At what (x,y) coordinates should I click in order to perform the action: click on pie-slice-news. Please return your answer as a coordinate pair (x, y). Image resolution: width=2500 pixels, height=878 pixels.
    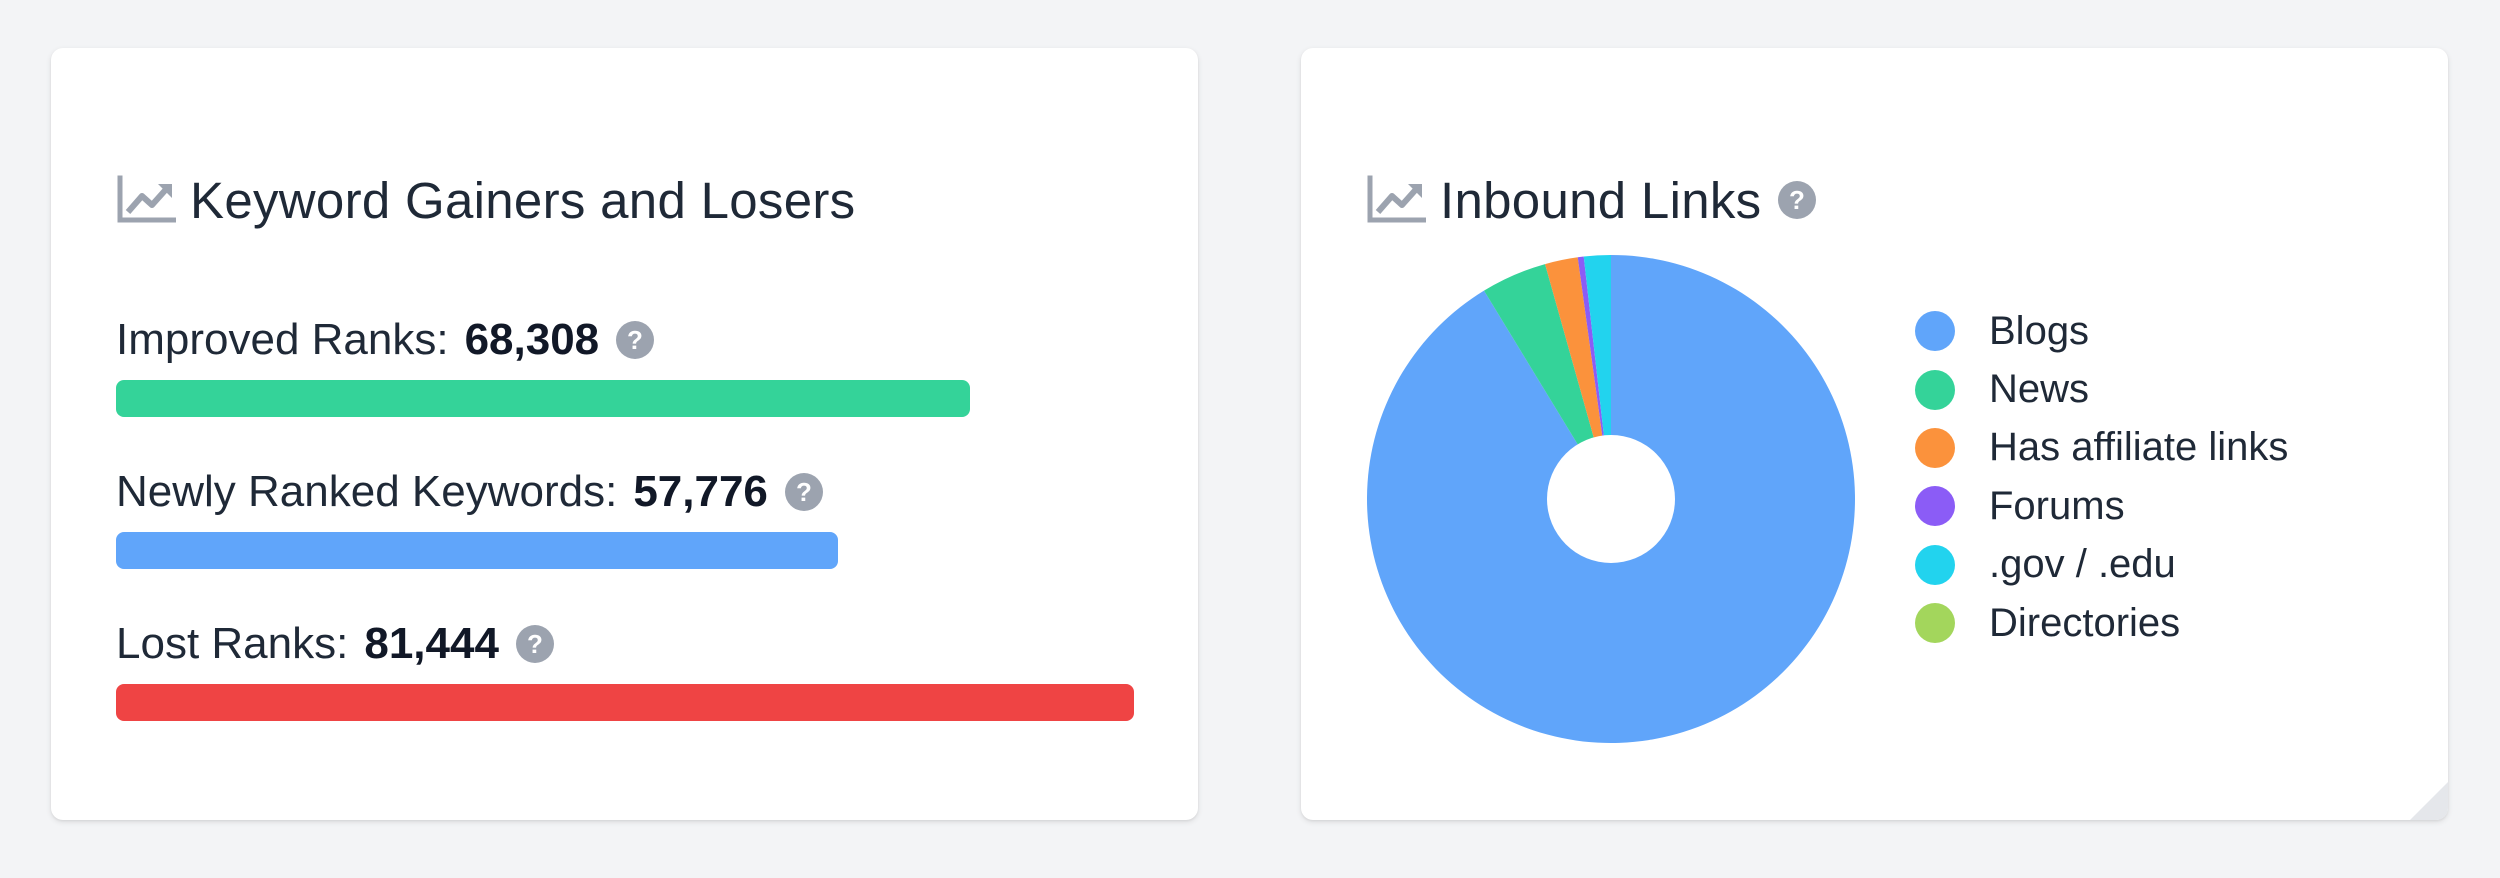
    Looking at the image, I should click on (1547, 381).